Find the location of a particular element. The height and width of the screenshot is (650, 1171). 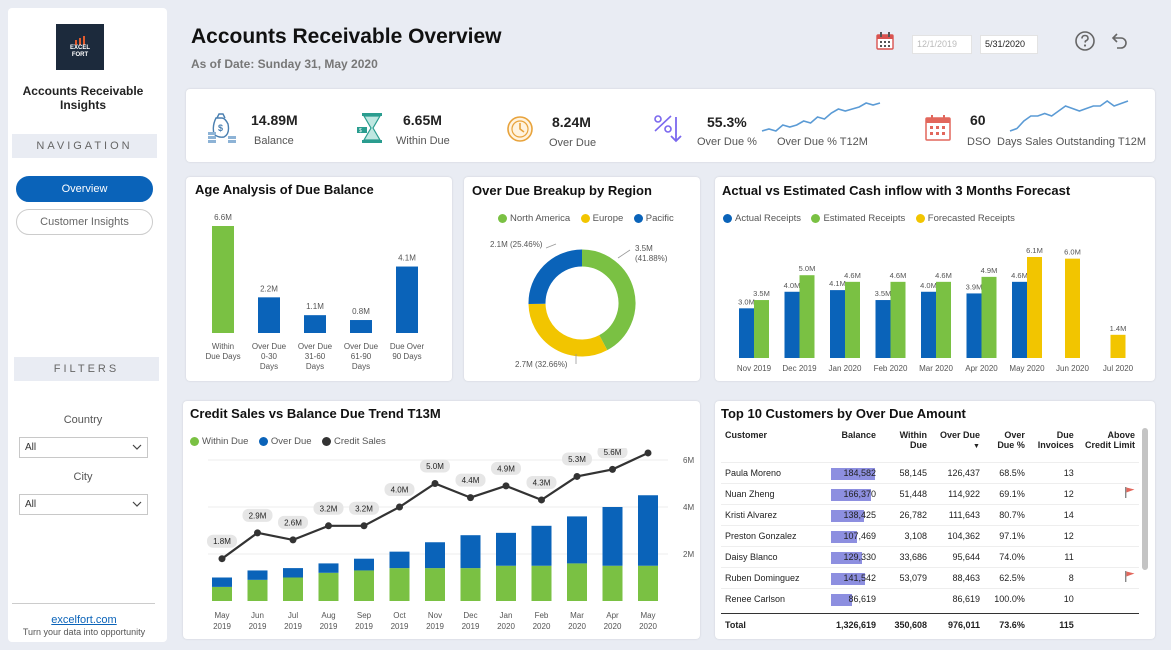

calendar-icon is located at coordinates (885, 41).